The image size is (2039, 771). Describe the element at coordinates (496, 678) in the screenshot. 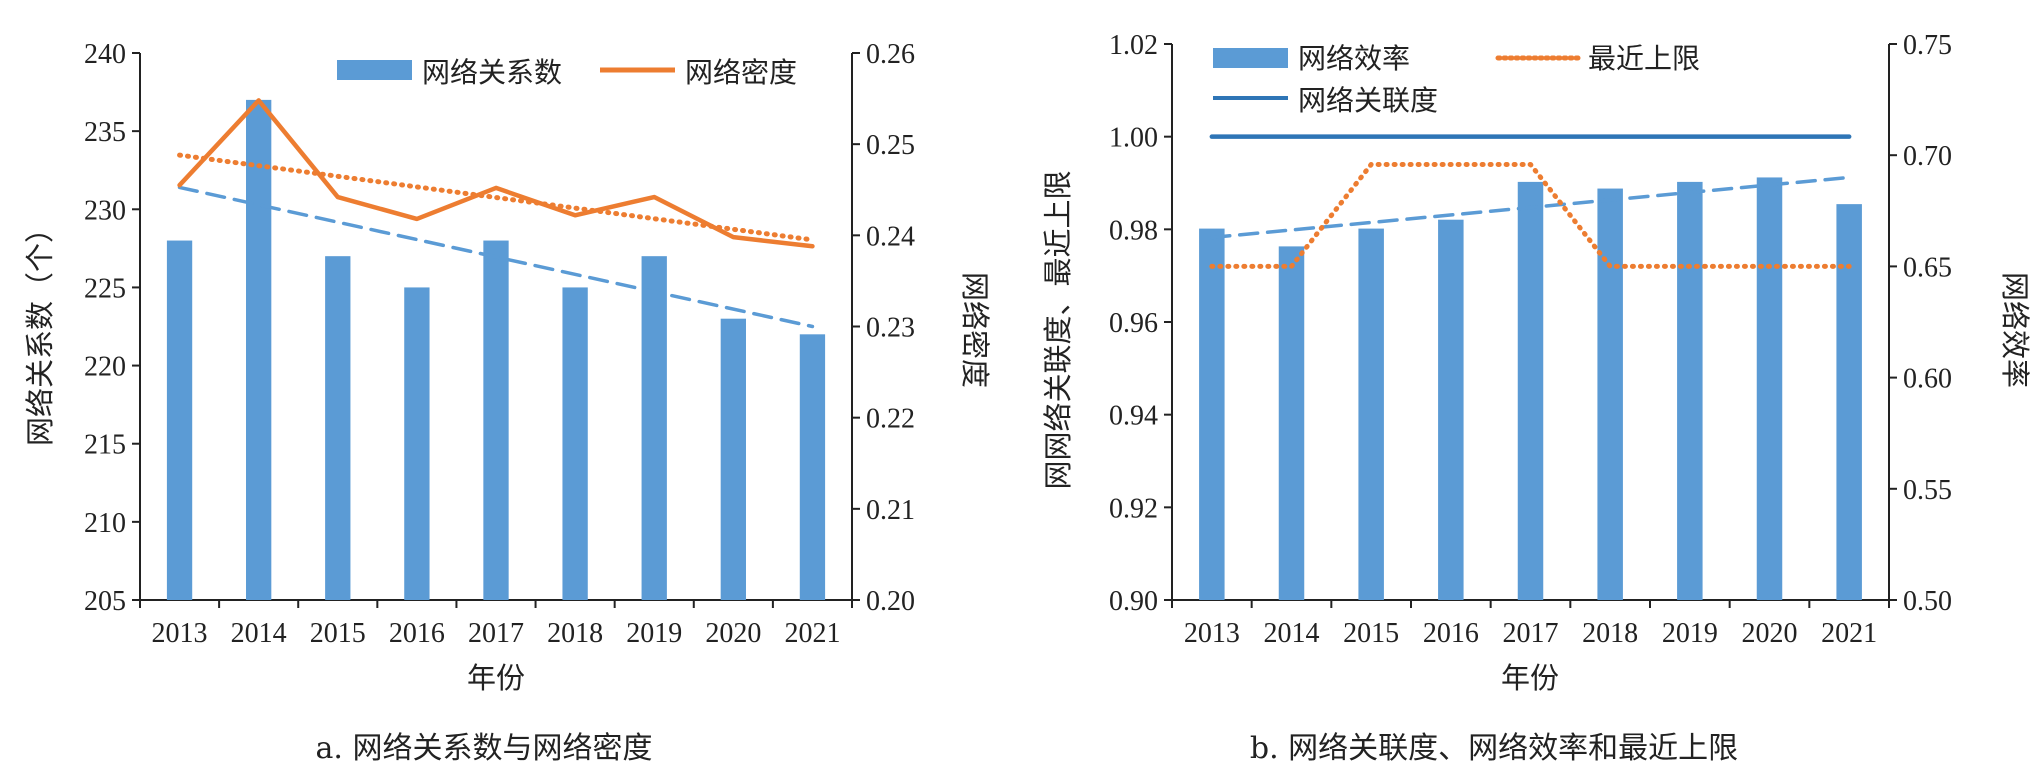

I see `panel-a-x-axis-title: 年份` at that location.